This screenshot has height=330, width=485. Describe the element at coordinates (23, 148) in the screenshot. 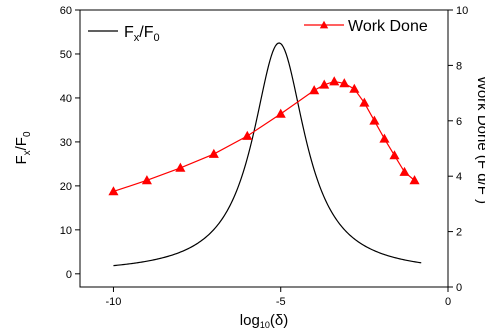

I see `left-axis-label: Fx/F0` at that location.